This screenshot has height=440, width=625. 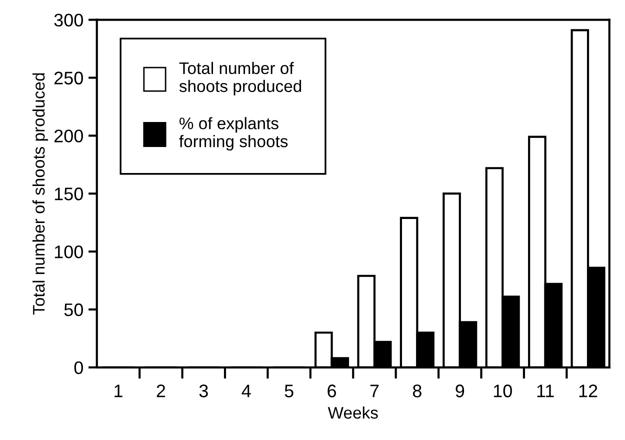 I want to click on x-tick-label: 5, so click(x=289, y=391).